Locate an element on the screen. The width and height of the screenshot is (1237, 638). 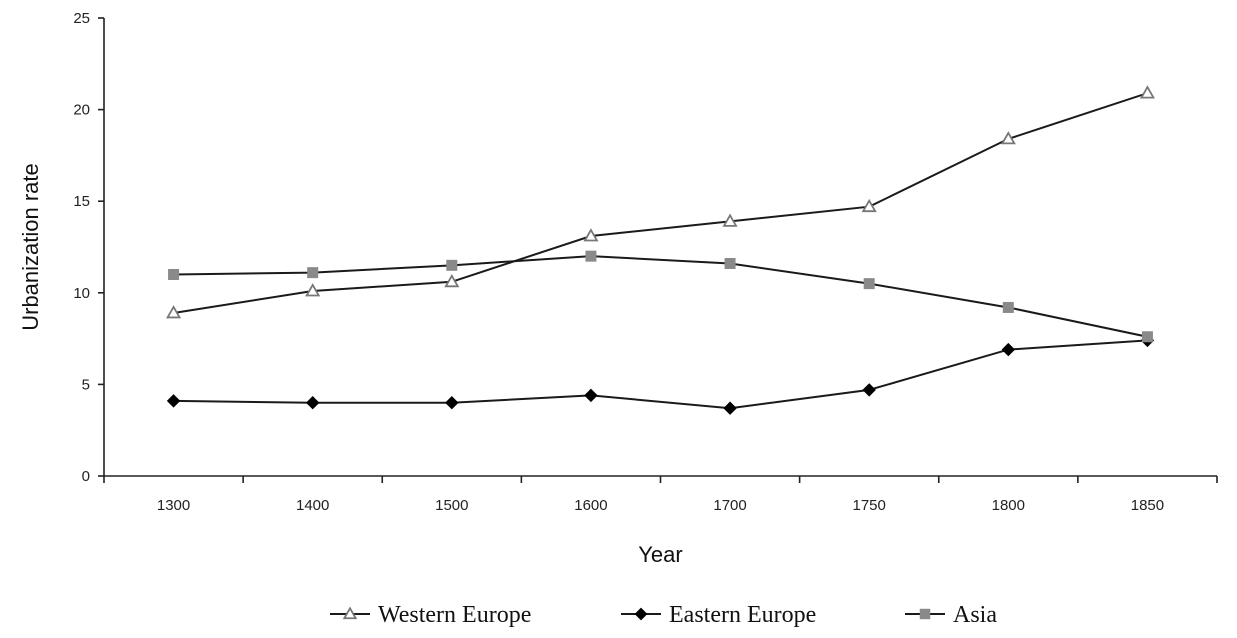
y-tick-label: 0 is located at coordinates (86, 476).